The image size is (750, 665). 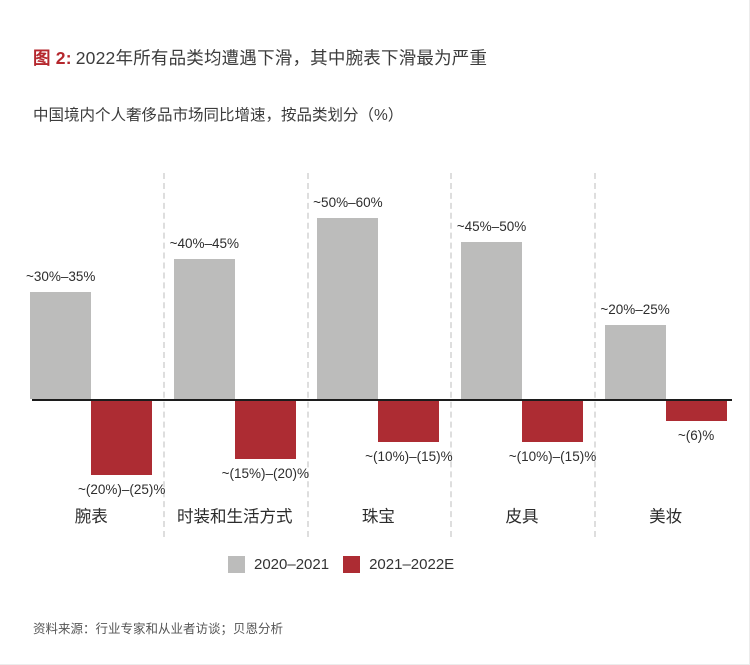 I want to click on legend-swatch-gray, so click(x=236, y=564).